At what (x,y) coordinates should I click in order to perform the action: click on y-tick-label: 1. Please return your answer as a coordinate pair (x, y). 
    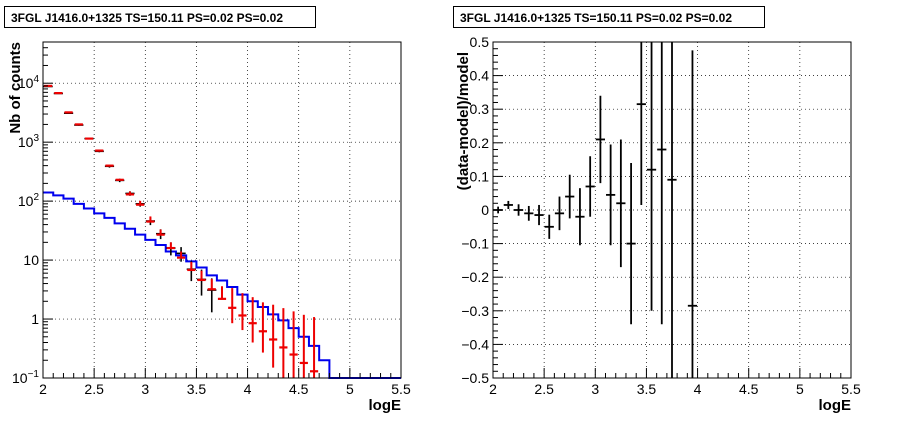
    Looking at the image, I should click on (35, 319).